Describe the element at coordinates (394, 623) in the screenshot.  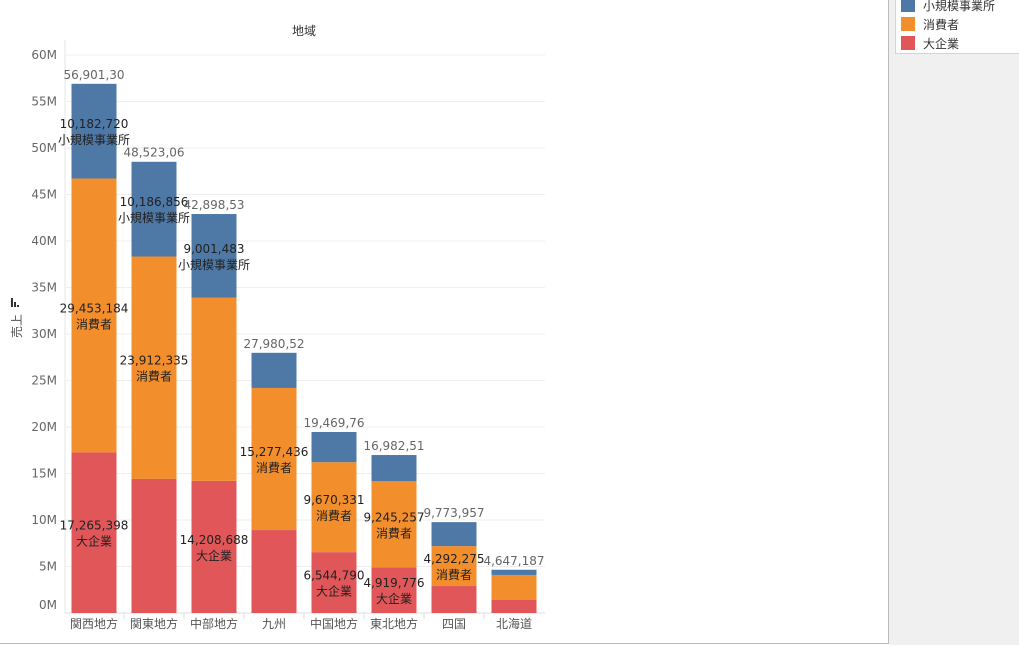
I see `x-tick-label: 東北地方` at that location.